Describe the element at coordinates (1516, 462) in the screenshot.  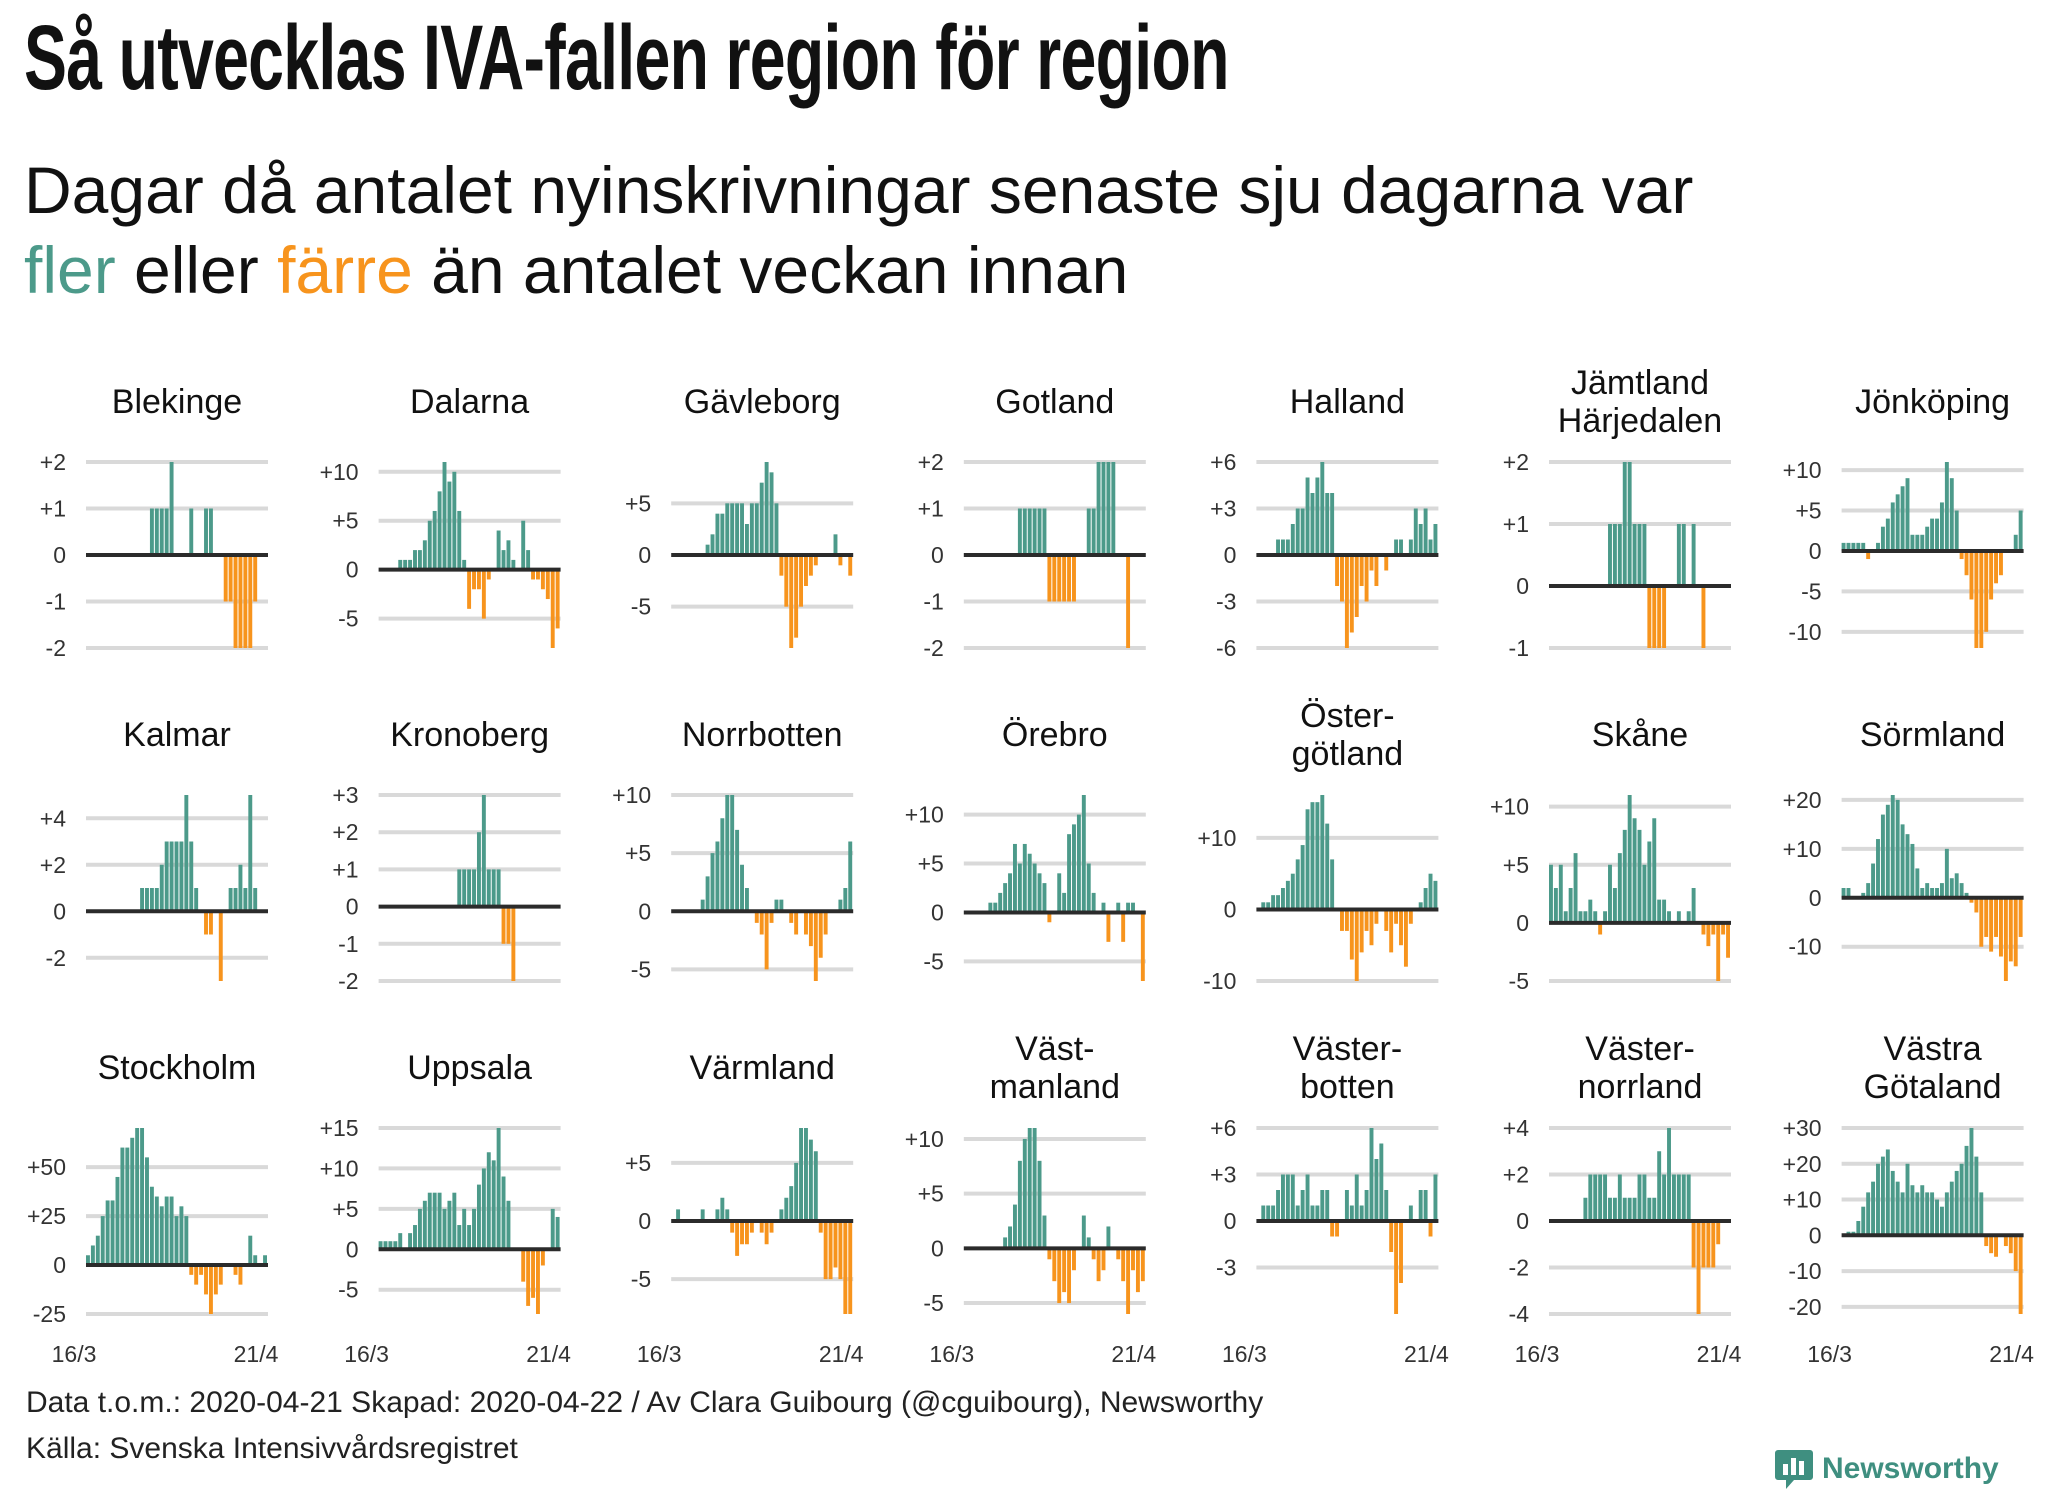
I see `y-tick-label: +2` at that location.